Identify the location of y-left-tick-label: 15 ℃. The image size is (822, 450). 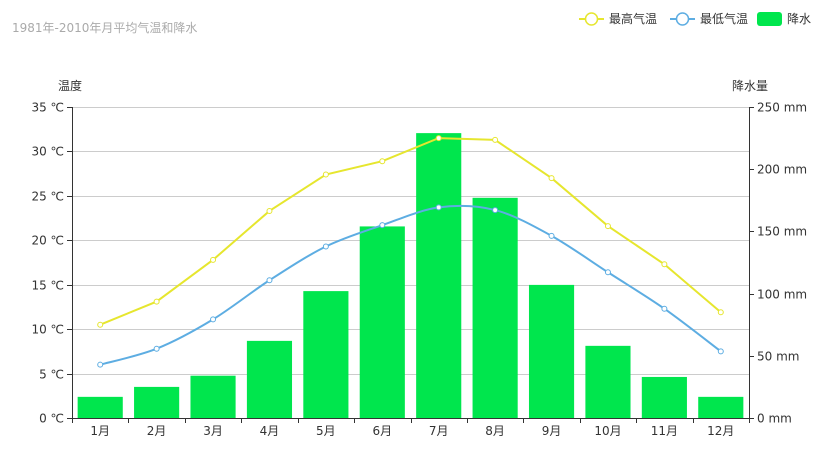
(47, 286).